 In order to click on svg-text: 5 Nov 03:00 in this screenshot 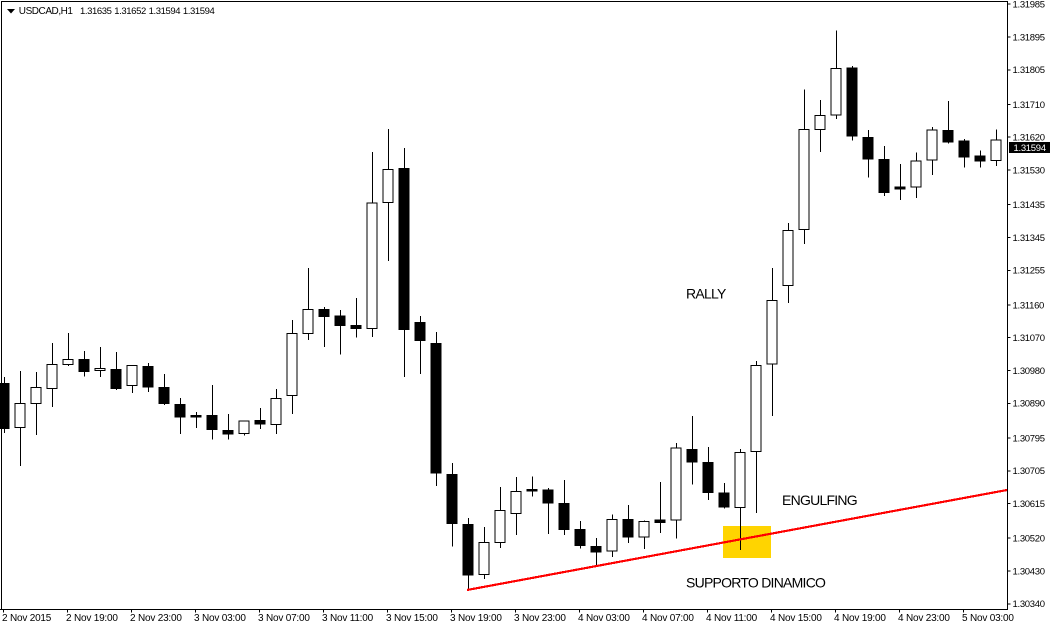, I will do `click(988, 618)`.